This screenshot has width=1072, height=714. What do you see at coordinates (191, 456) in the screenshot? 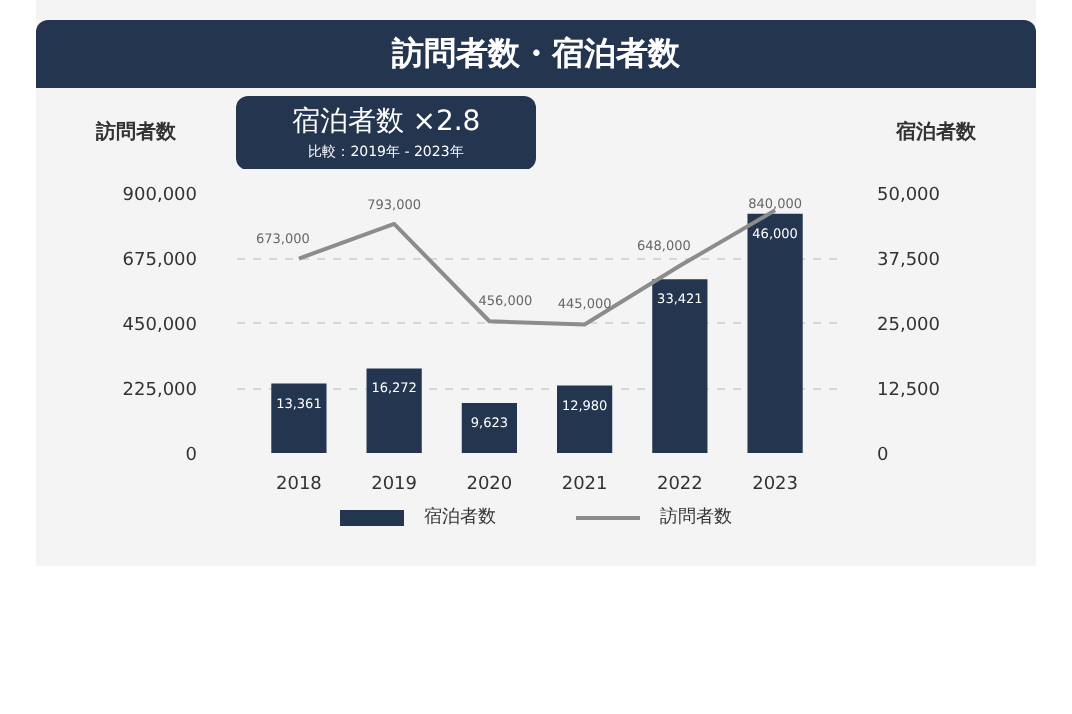
I see `y-tick-label: 0` at bounding box center [191, 456].